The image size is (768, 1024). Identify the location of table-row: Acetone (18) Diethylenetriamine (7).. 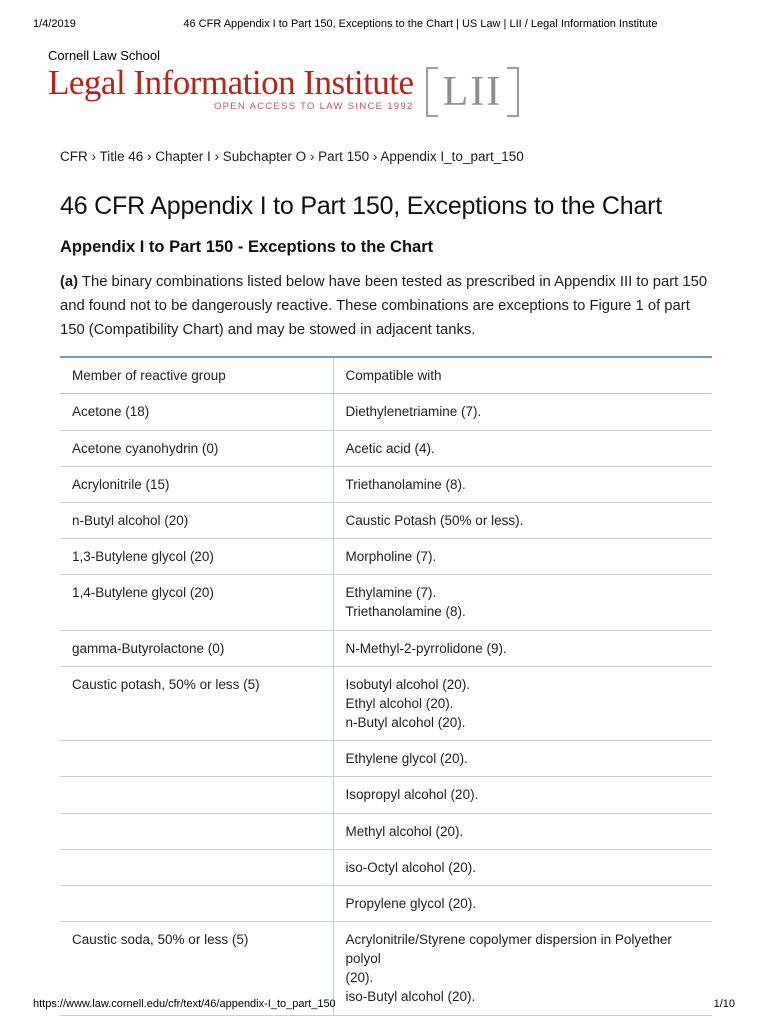
(386, 412).